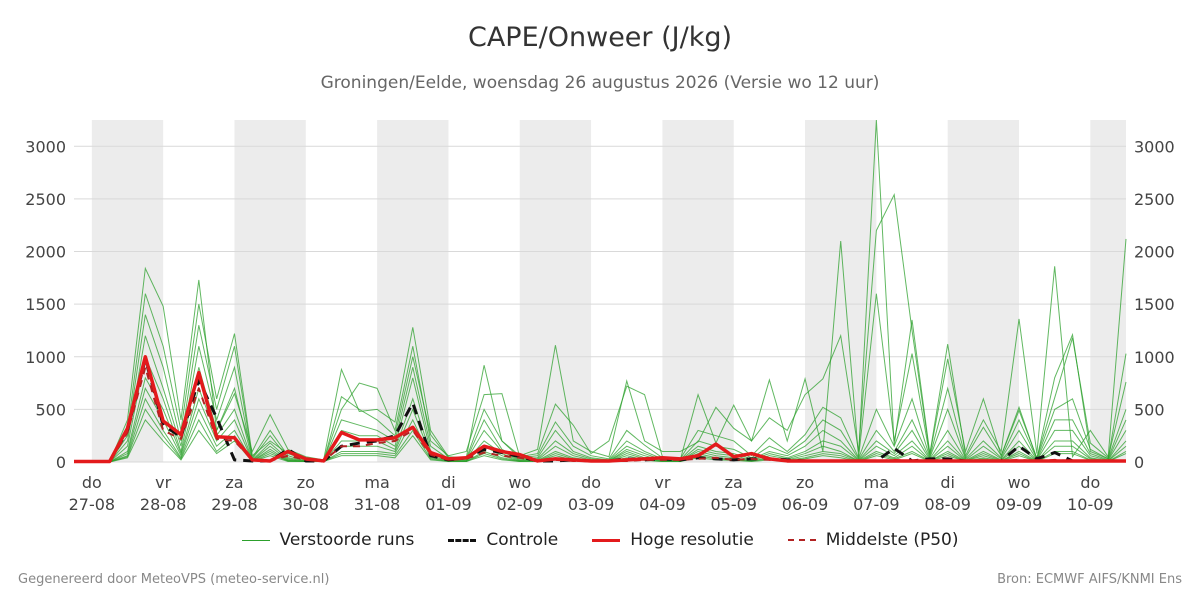 The width and height of the screenshot is (1200, 600). I want to click on y-tick-right-3000: 3000, so click(1154, 146).